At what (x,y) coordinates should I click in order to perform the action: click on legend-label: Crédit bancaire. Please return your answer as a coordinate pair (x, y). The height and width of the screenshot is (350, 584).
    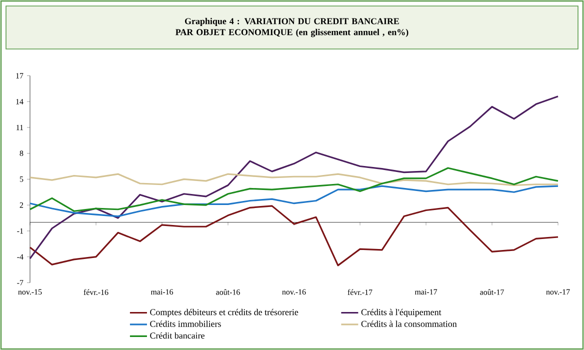
    Looking at the image, I should click on (177, 335).